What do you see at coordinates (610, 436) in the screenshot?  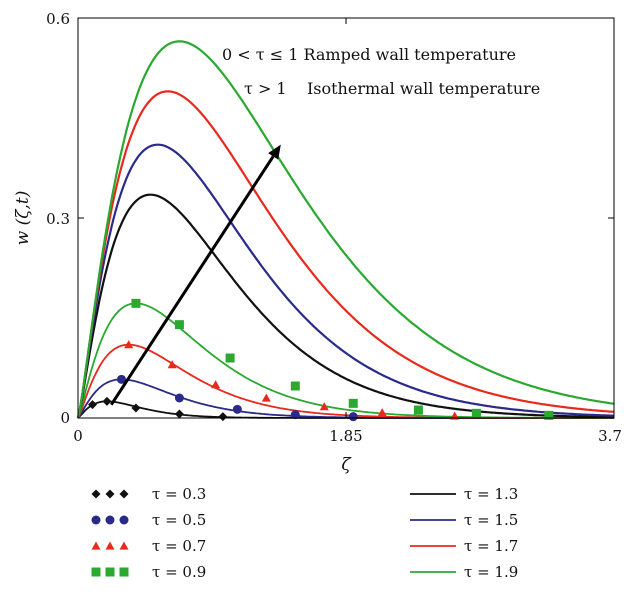 I see `x-tick-label-2: 3.7` at bounding box center [610, 436].